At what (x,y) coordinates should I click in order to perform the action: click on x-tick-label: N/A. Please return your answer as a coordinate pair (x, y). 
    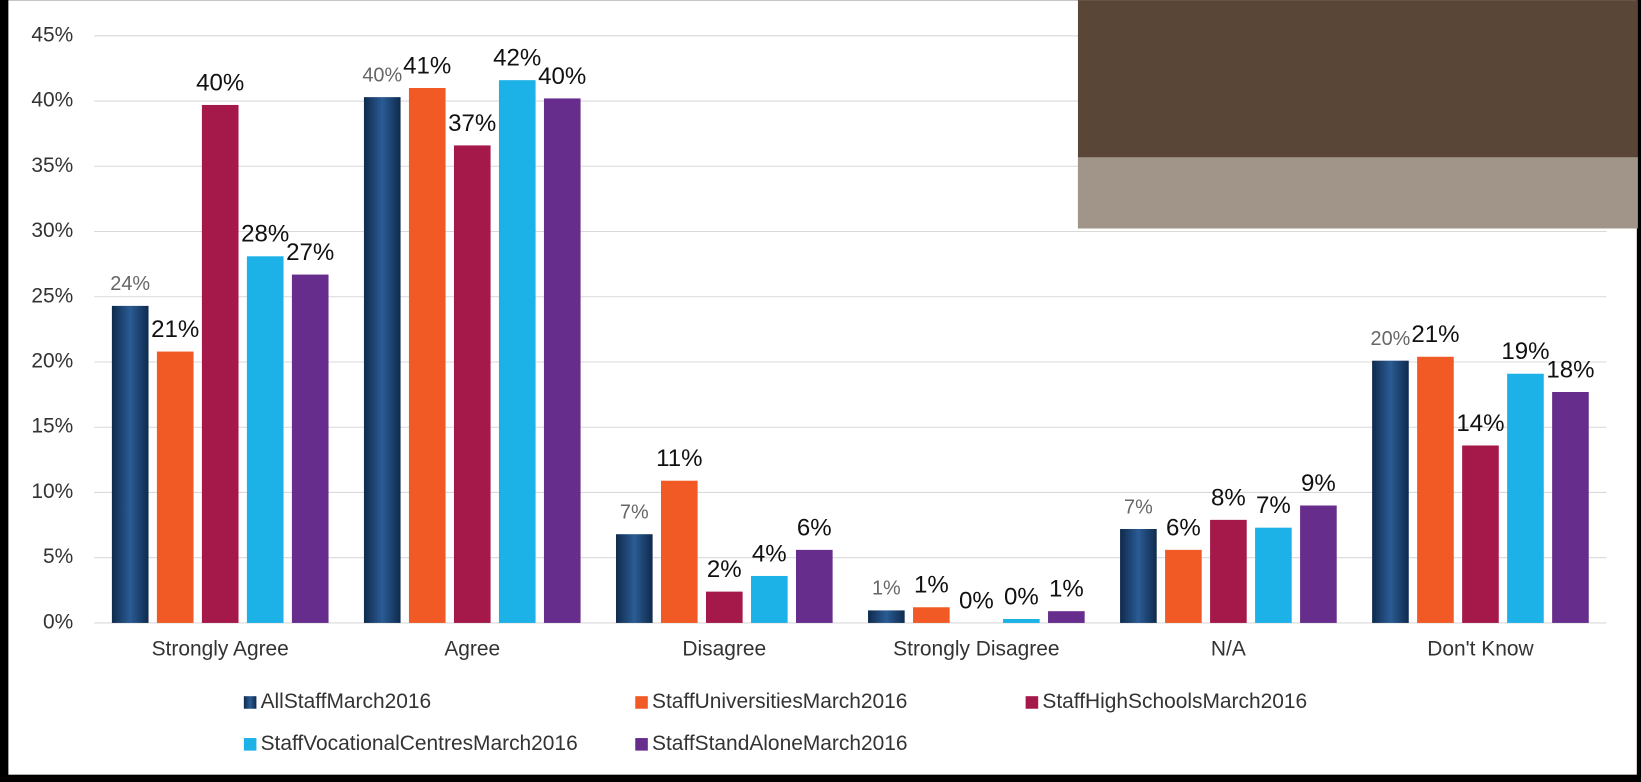
    Looking at the image, I should click on (1228, 649).